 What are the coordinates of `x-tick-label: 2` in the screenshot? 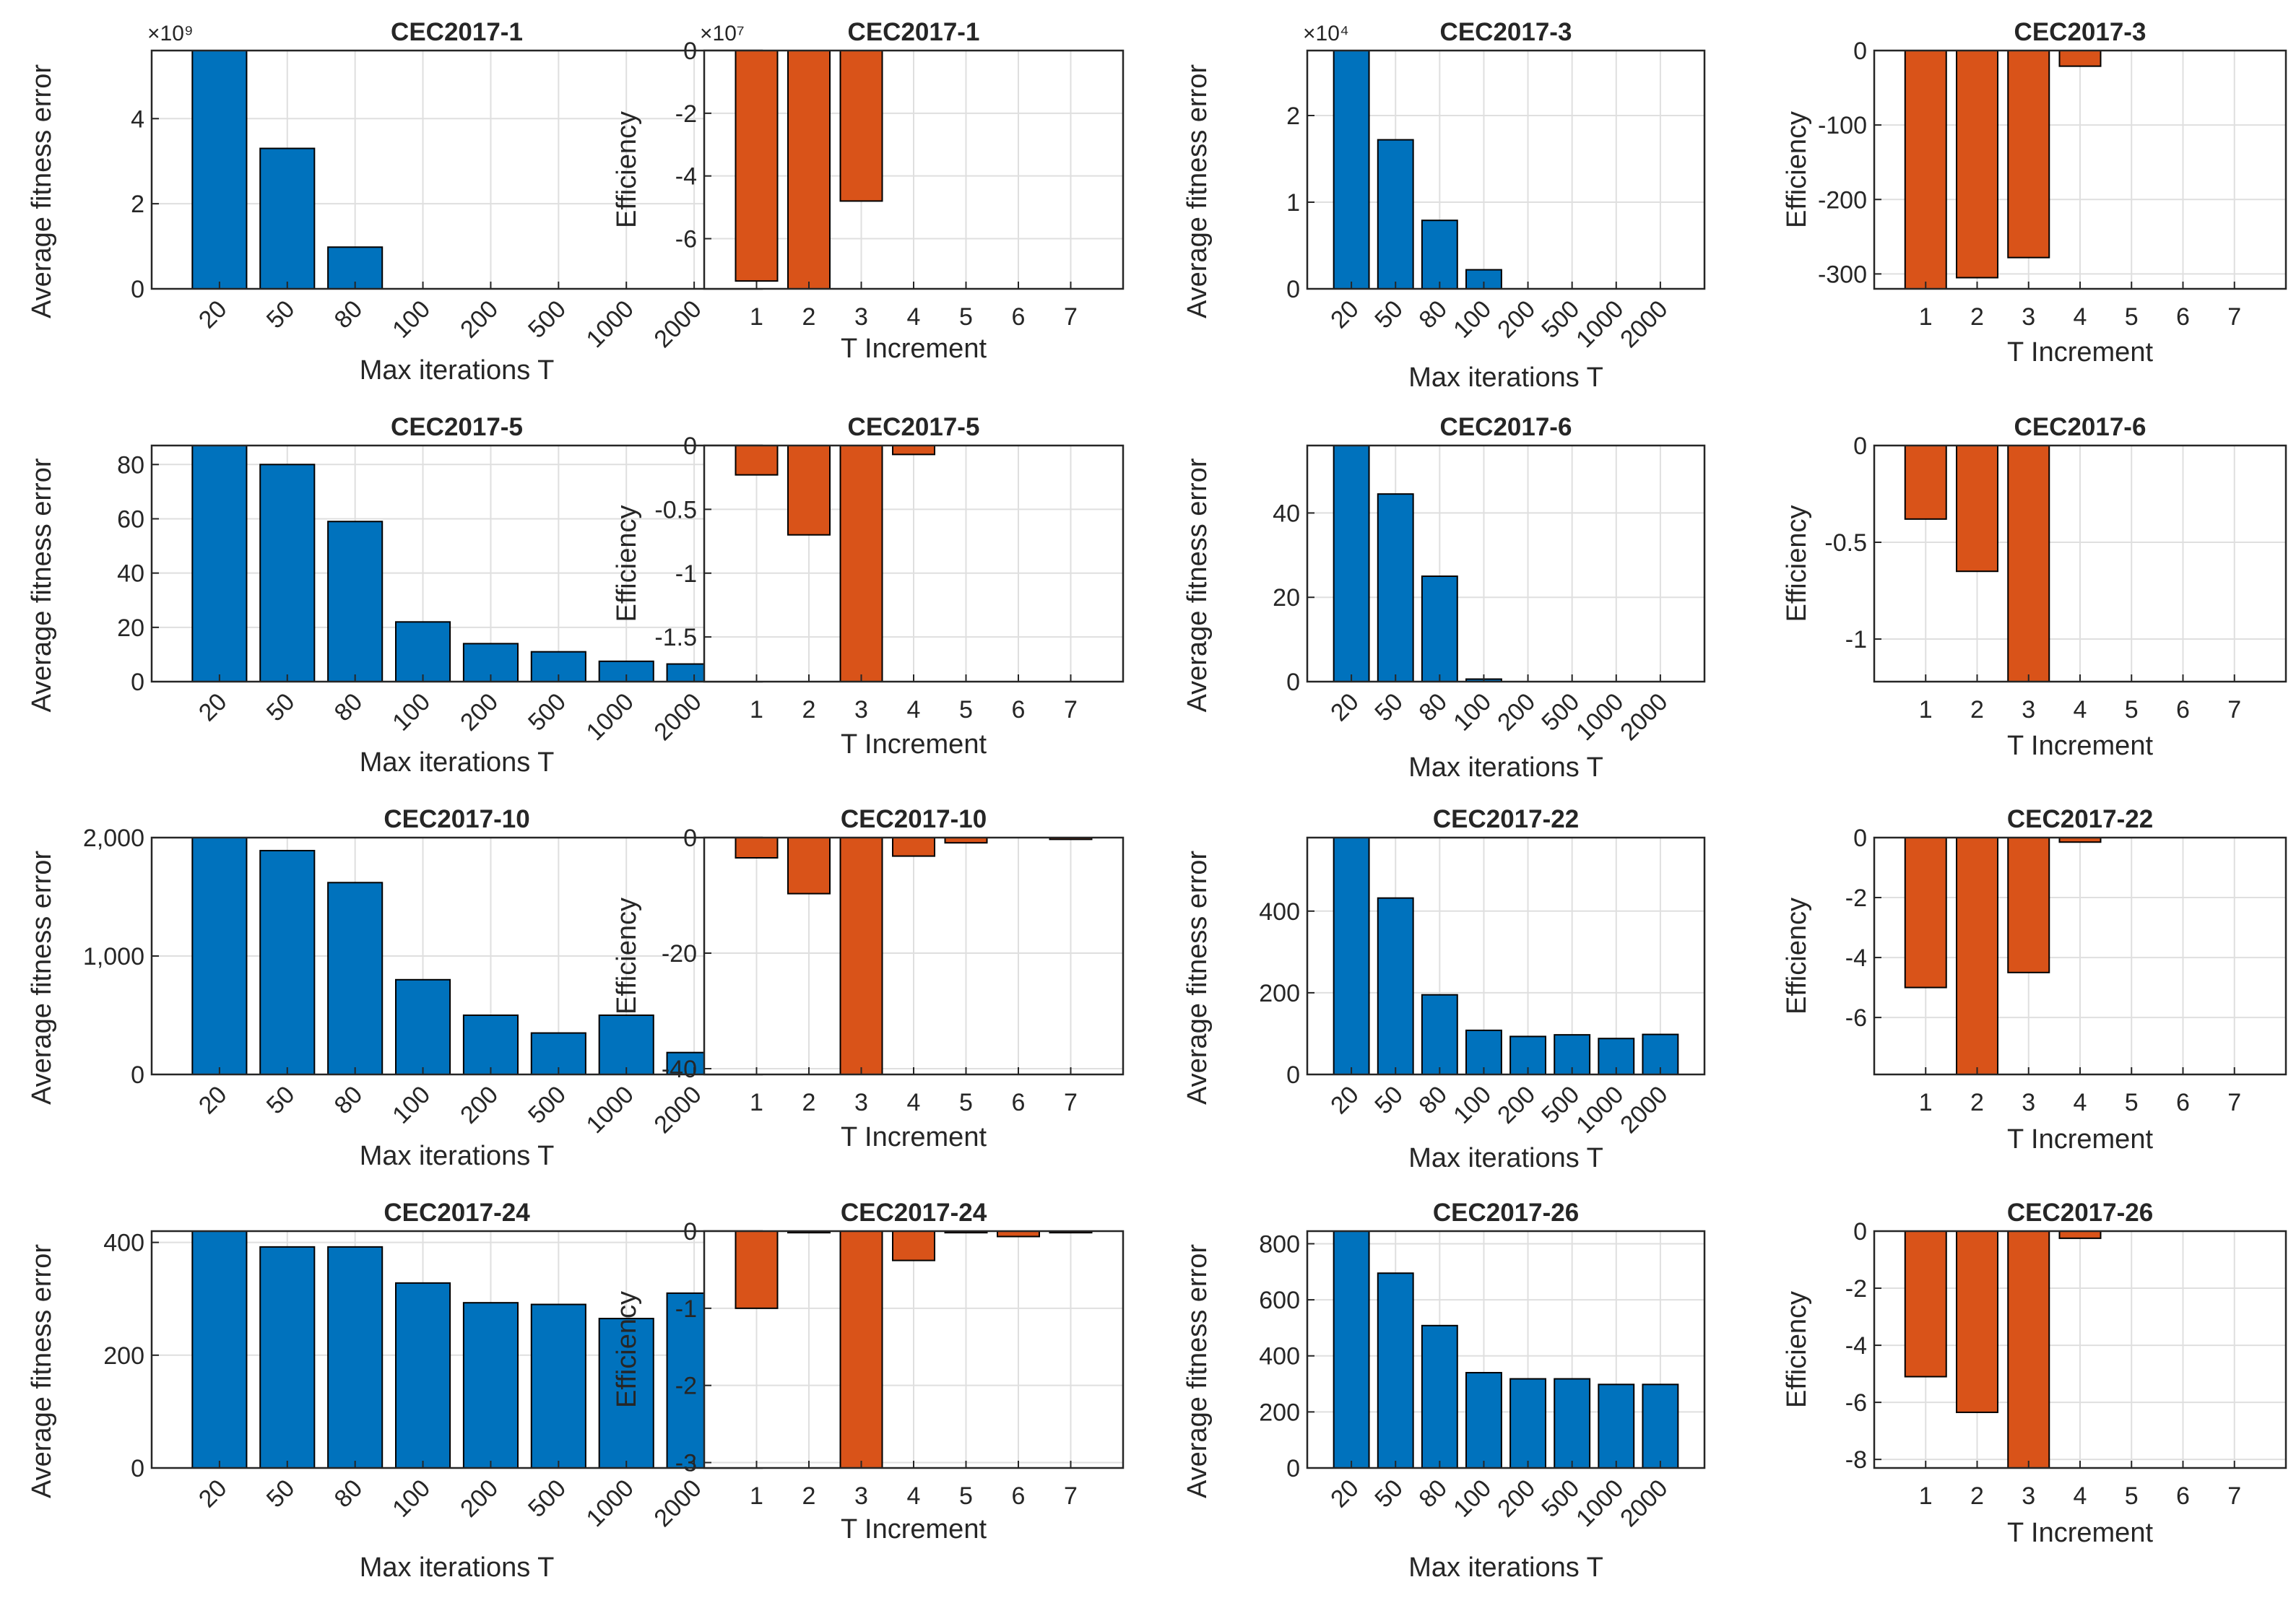 It's located at (1977, 1496).